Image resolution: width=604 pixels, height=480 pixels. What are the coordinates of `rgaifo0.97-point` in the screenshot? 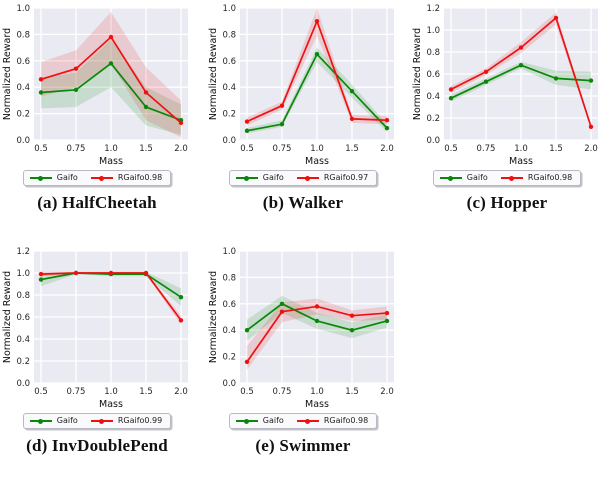 It's located at (282, 105).